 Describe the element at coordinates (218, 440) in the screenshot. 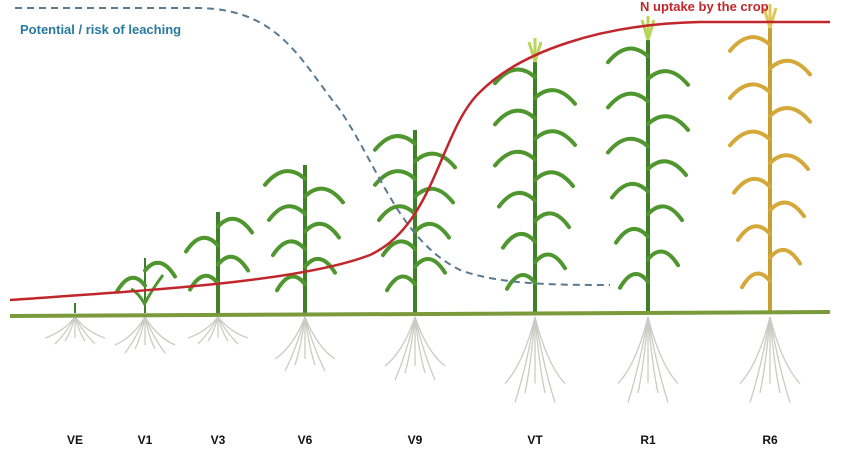

I see `stage-label: V3` at that location.